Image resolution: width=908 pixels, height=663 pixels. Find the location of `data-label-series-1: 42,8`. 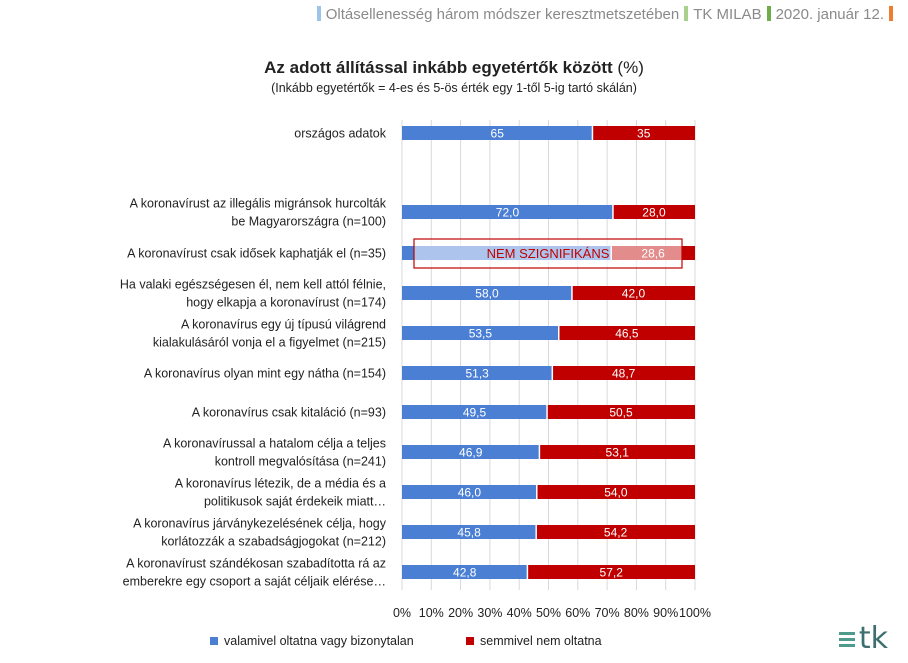

data-label-series-1: 42,8 is located at coordinates (465, 573).